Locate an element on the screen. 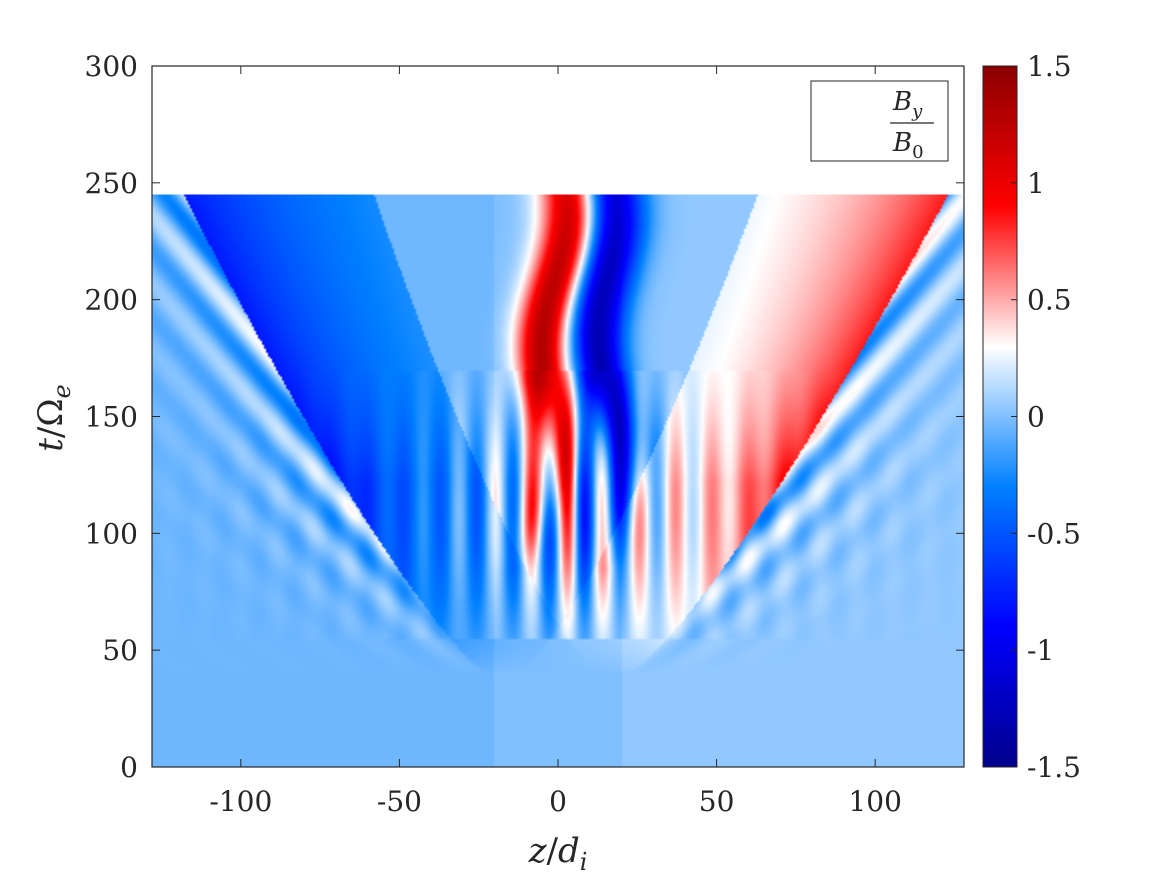 The width and height of the screenshot is (1167, 875). legend-box is located at coordinates (879, 121).